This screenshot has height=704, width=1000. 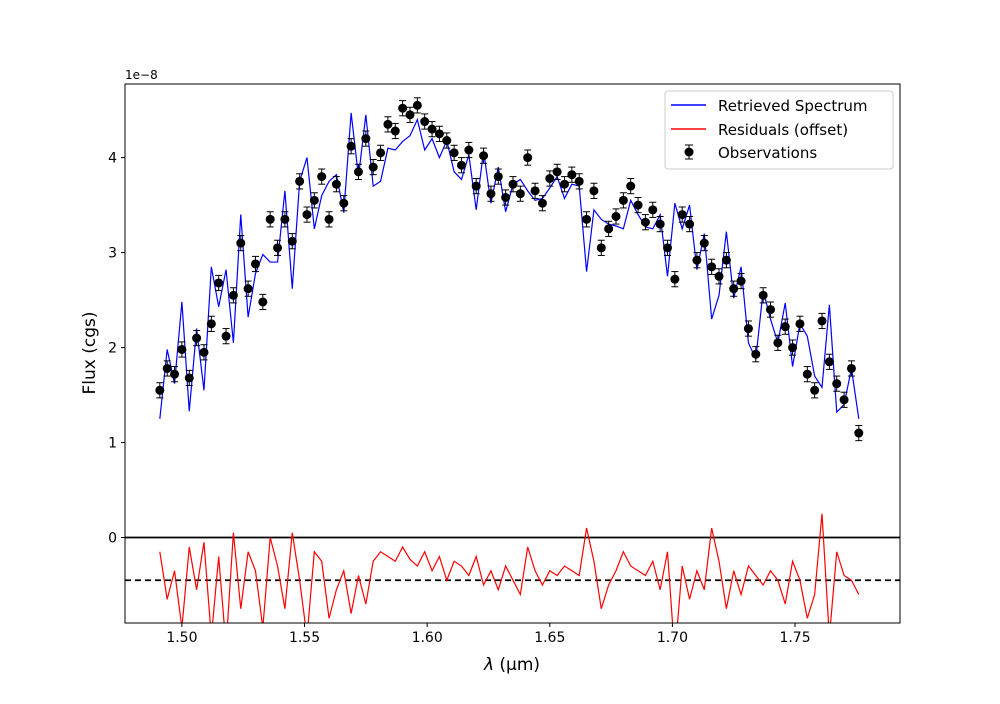 I want to click on x-axis-label-unit: (μm), so click(x=519, y=665).